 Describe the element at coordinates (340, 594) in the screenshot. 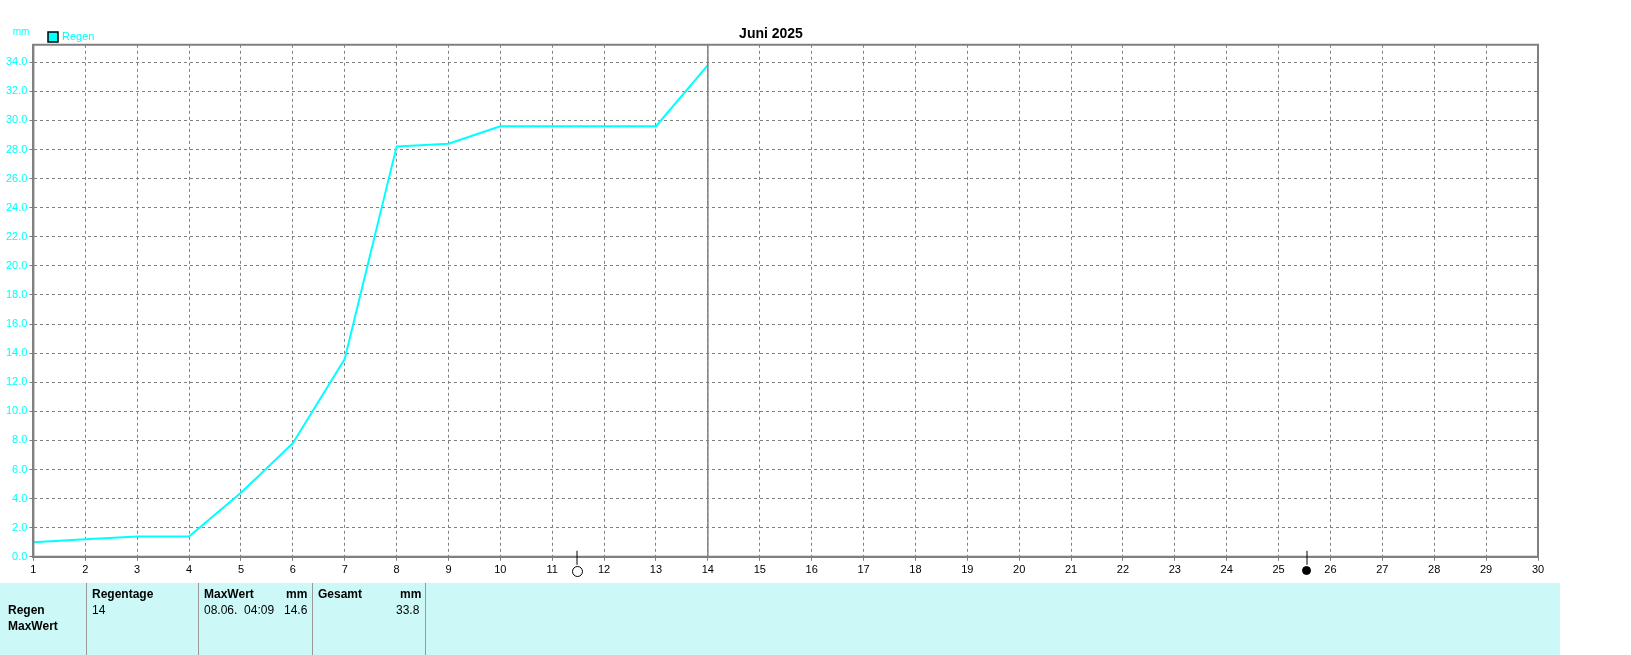

I see `text: Gesamt` at that location.